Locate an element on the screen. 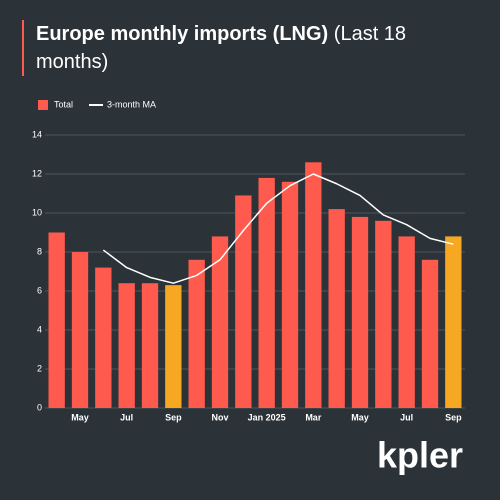 This screenshot has width=500, height=500. legend-label: 3-month MA is located at coordinates (131, 104).